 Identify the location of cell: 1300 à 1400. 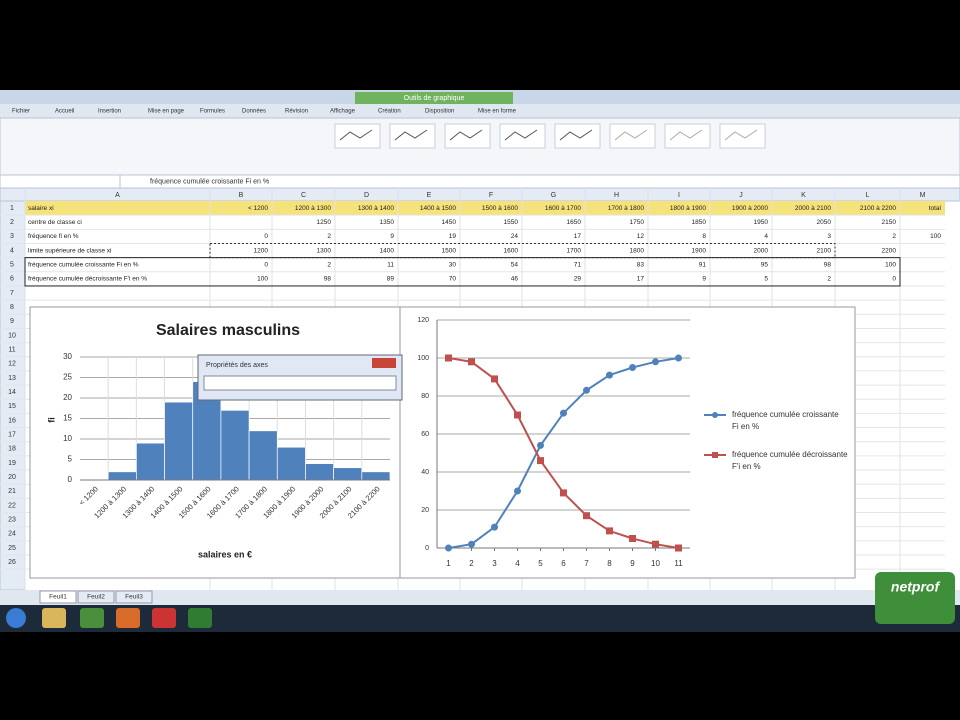
(376, 208).